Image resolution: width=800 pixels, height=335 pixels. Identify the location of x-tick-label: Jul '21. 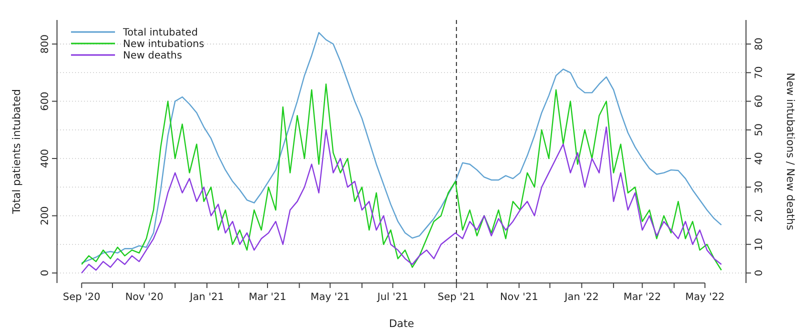
(392, 297).